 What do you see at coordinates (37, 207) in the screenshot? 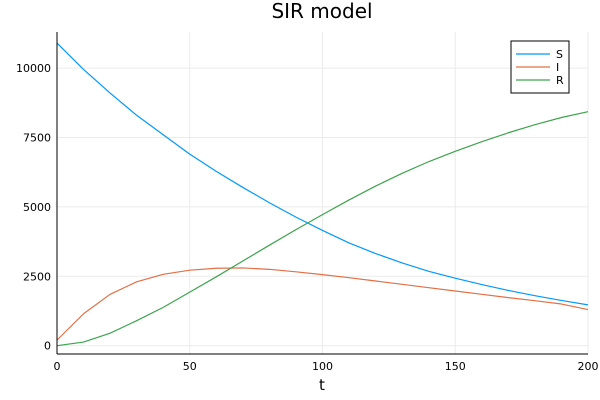
I see `y-tick-label: 5000` at bounding box center [37, 207].